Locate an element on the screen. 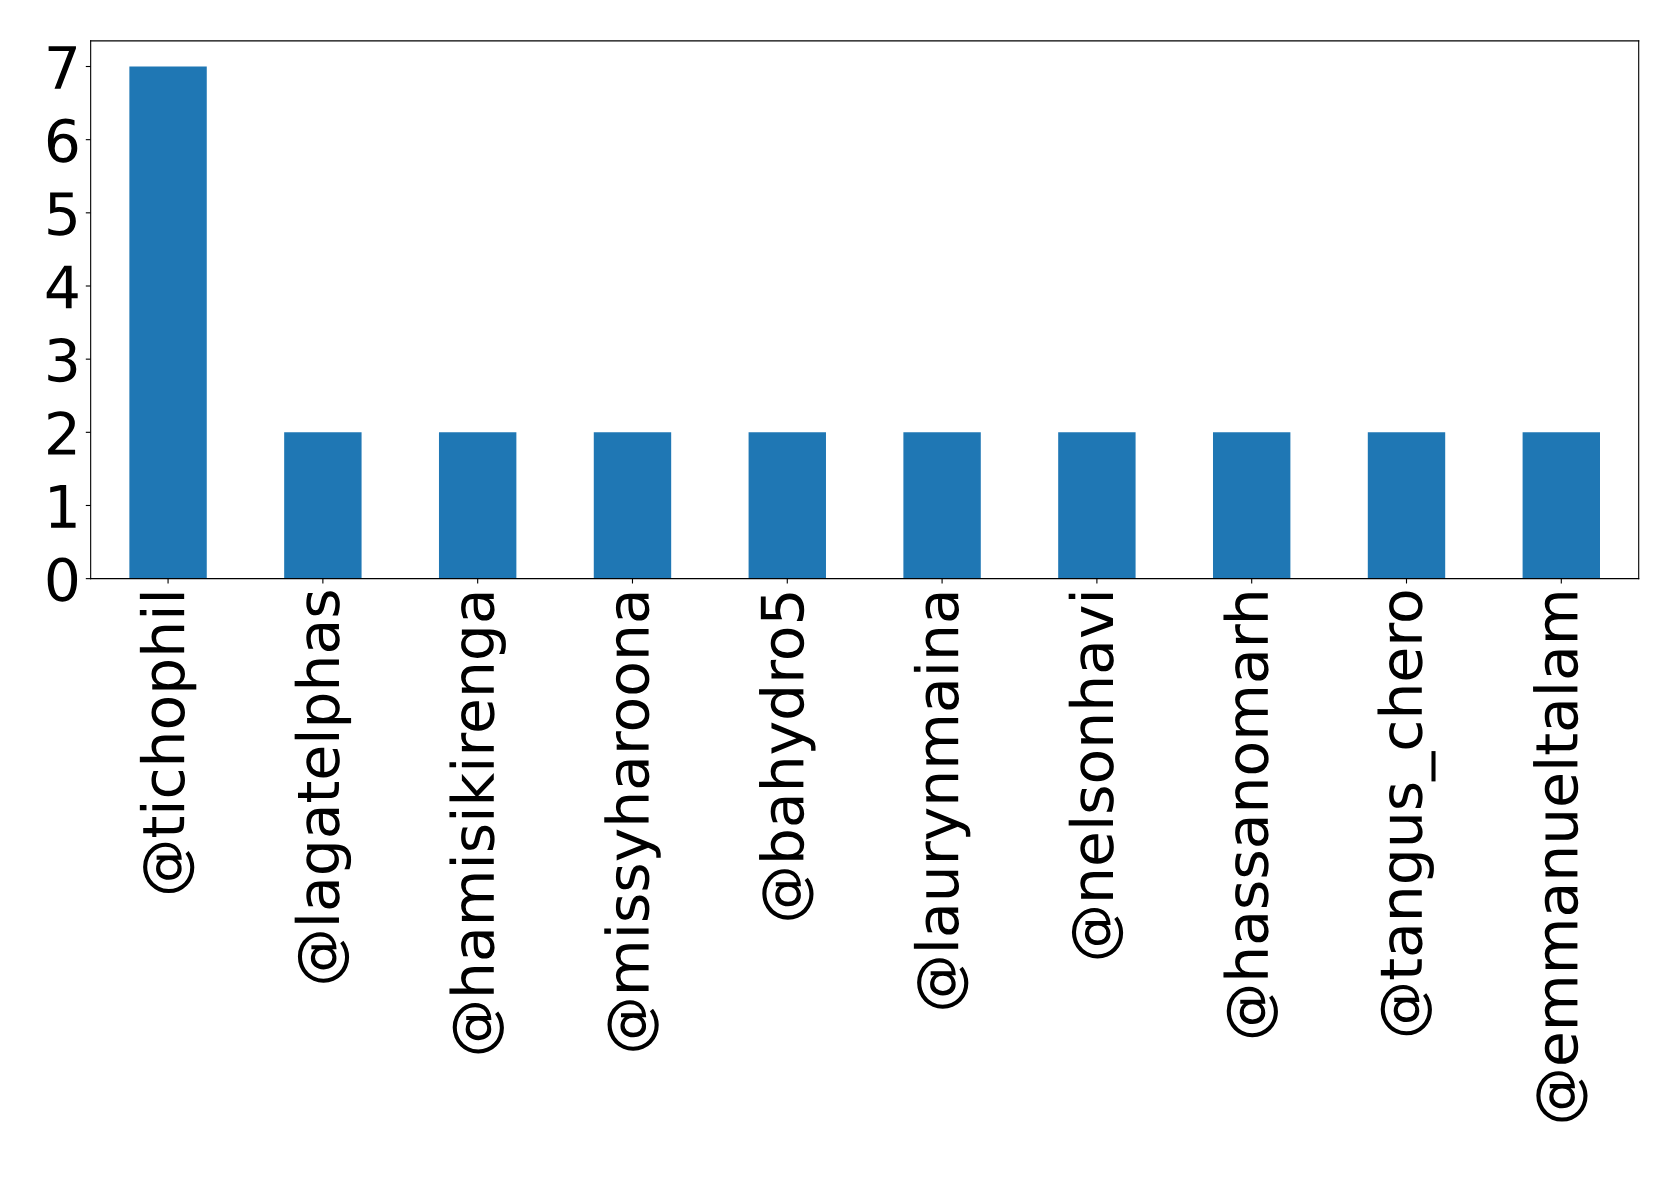  x-tick-label: @hamisikirenga is located at coordinates (477, 823).